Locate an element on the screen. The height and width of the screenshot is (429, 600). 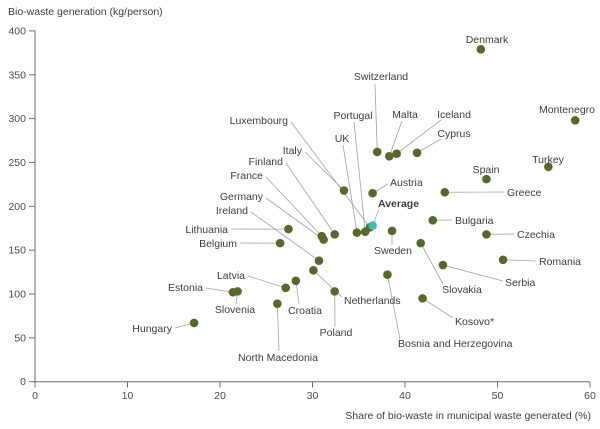
label-average: Average is located at coordinates (398, 204).